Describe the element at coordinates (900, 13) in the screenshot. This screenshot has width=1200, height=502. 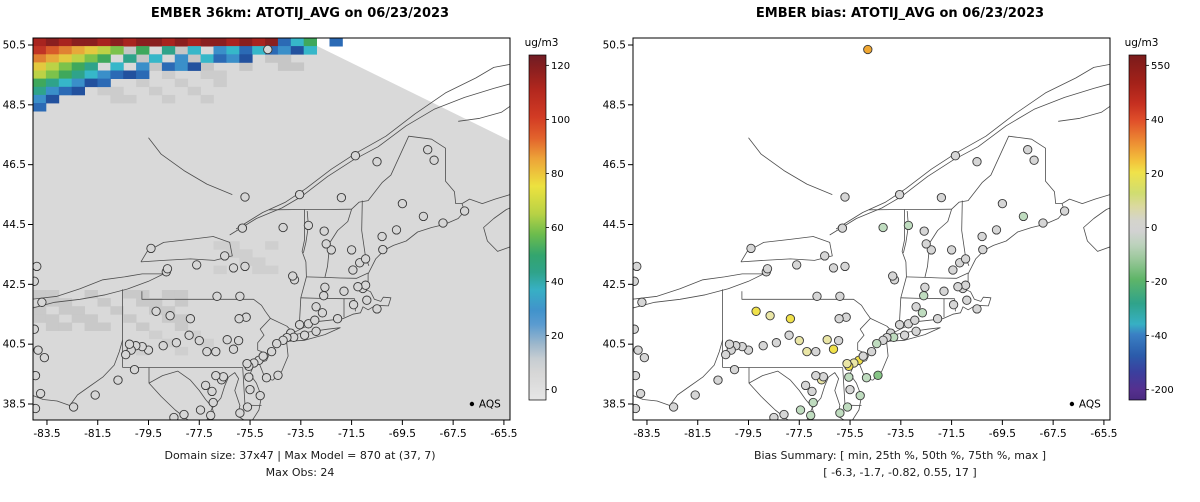
I see `bias-panel-title: EMBER bias: ATOTIJ_AVG on 06/23/2023` at that location.